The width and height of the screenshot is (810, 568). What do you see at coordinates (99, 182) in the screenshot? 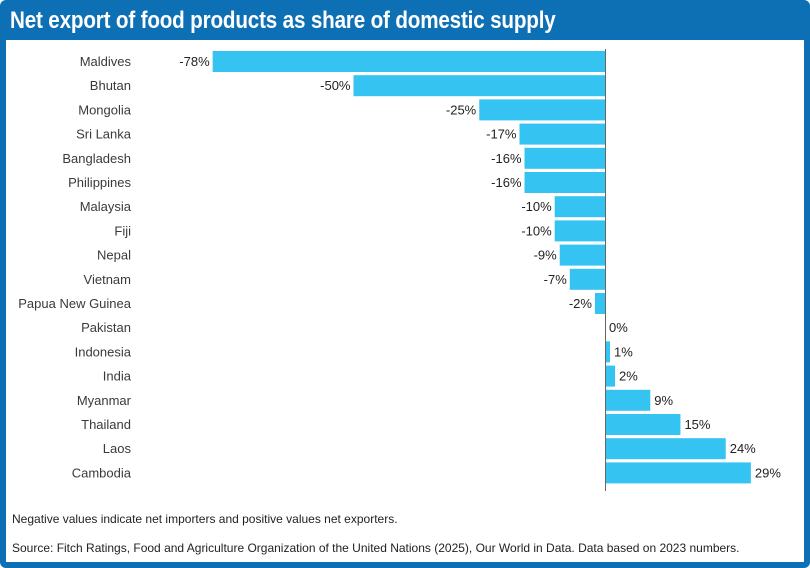
I see `category-label: Philippines` at bounding box center [99, 182].